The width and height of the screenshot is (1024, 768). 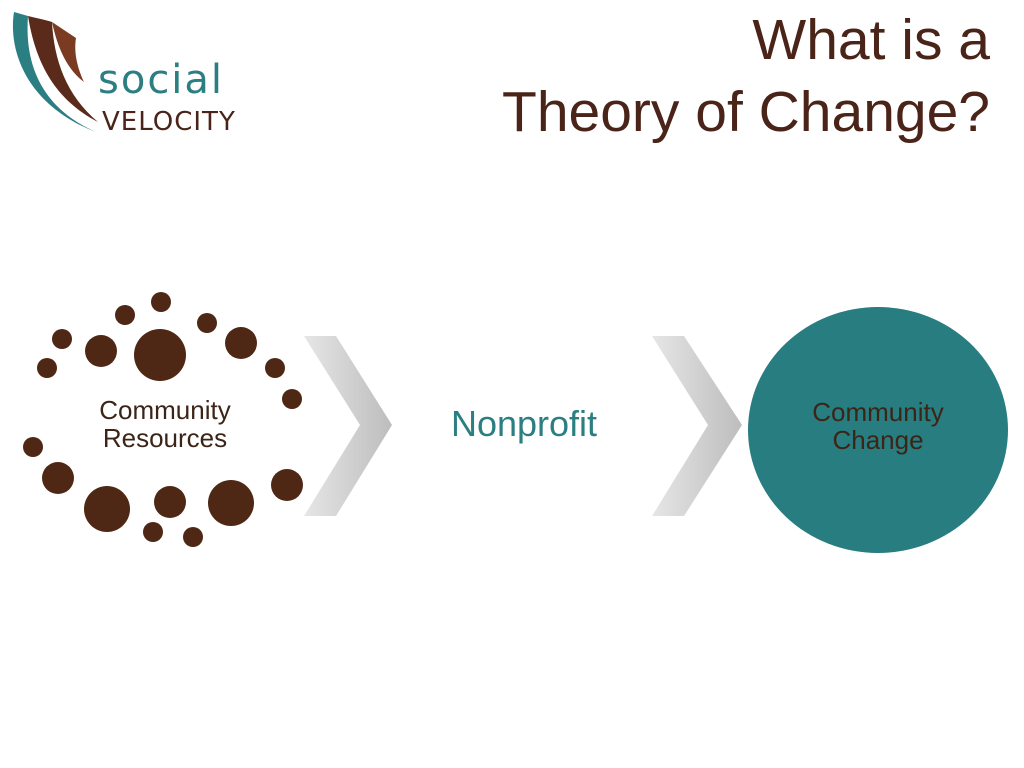 I want to click on resource-dots-cluster, so click(x=163, y=419).